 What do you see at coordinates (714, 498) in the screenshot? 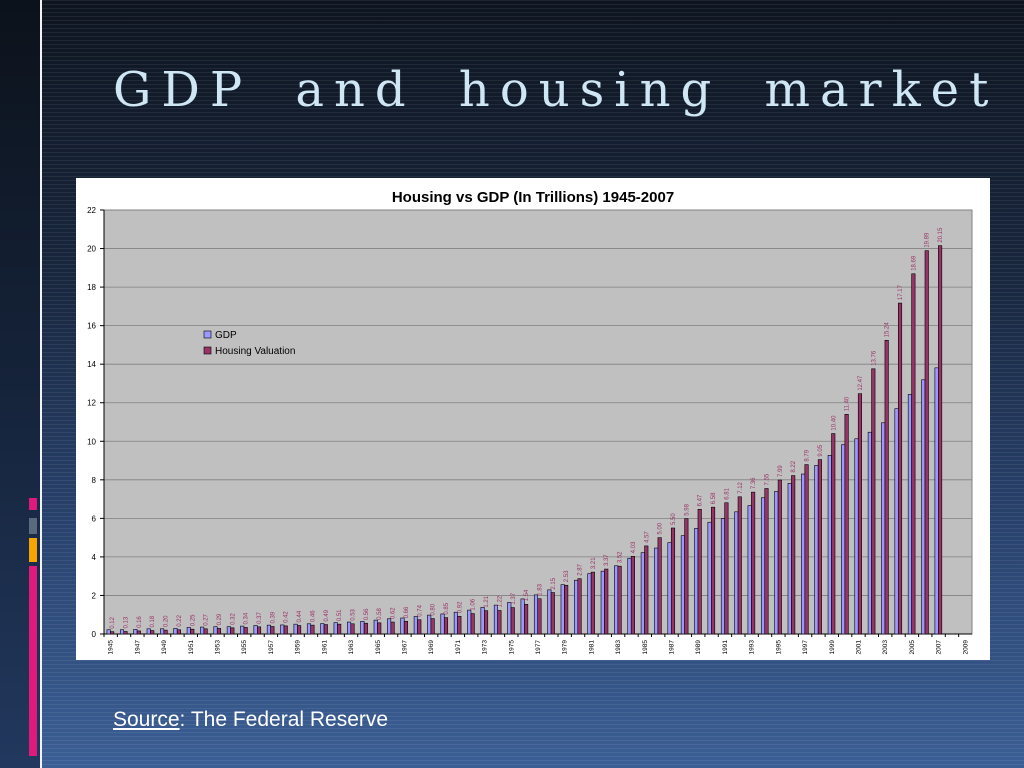
I see `data-label: 6.58` at bounding box center [714, 498].